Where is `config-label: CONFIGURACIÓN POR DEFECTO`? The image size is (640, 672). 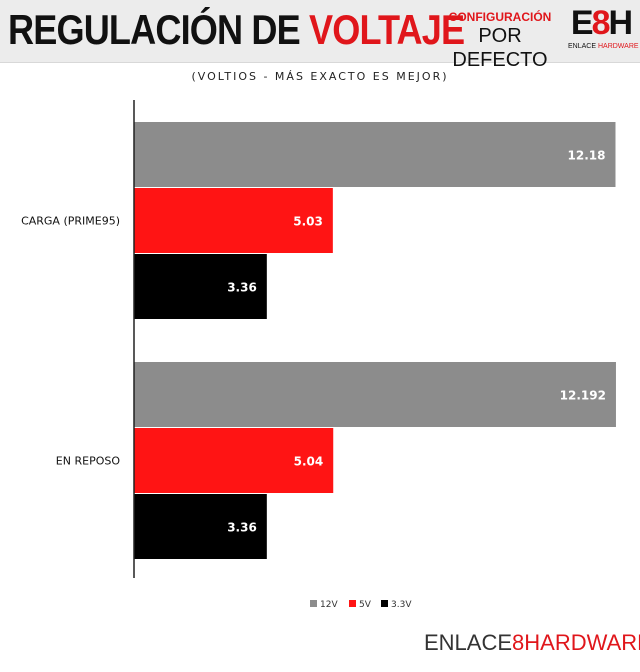 config-label: CONFIGURACIÓN POR DEFECTO is located at coordinates (500, 41).